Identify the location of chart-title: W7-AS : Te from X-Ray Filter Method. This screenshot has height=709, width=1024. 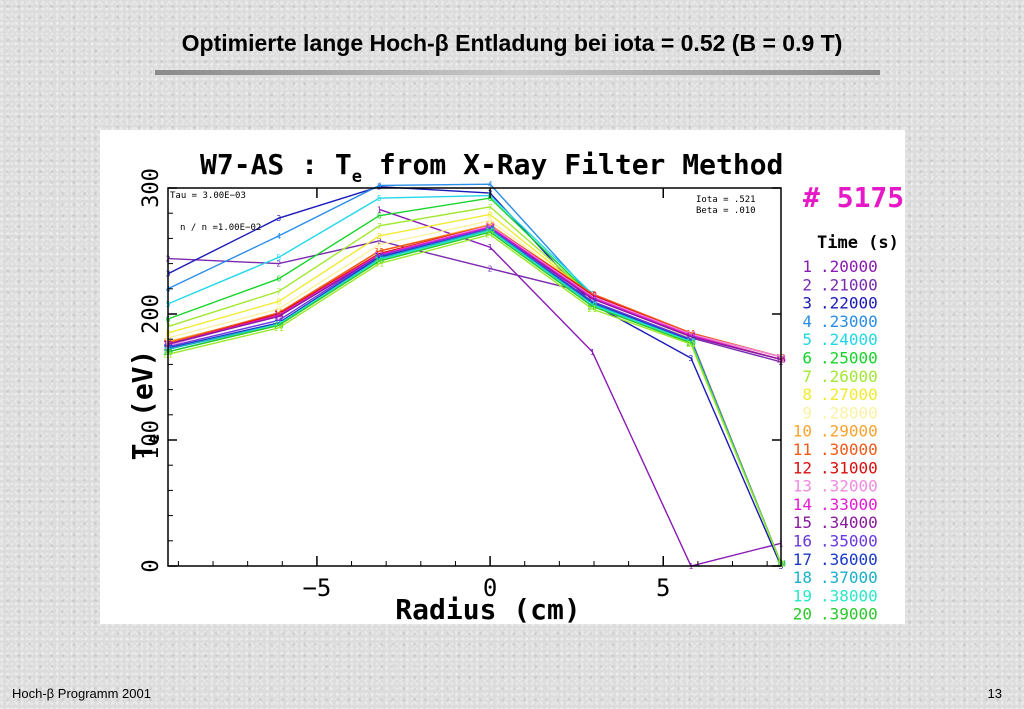
(491, 167).